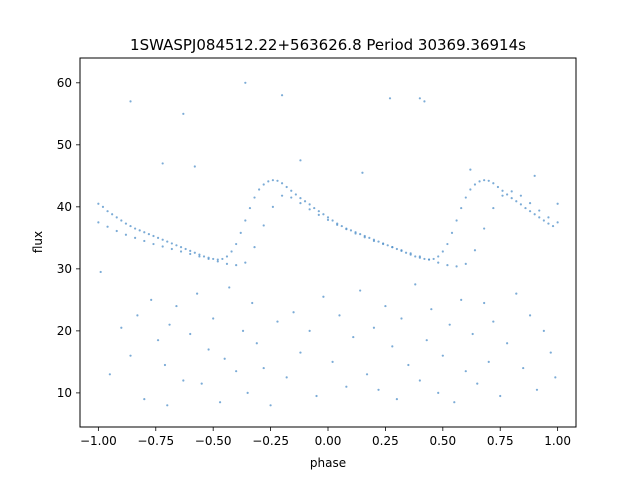 The height and width of the screenshot is (480, 640). Describe the element at coordinates (385, 441) in the screenshot. I see `x-tick-label: 0.25` at that location.